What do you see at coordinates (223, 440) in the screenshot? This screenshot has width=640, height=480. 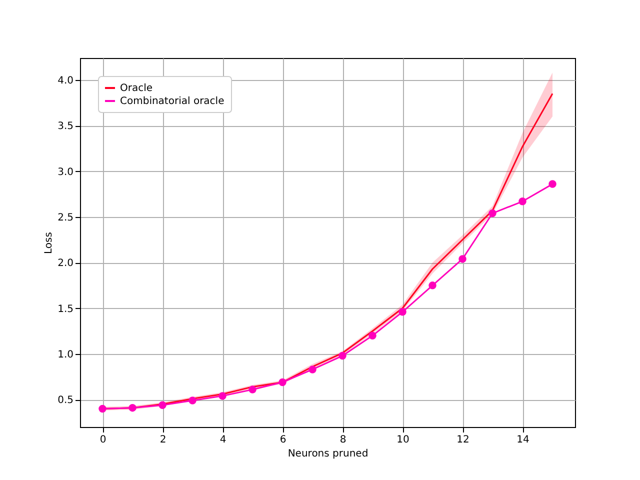 I see `x-tick-label: 4` at bounding box center [223, 440].